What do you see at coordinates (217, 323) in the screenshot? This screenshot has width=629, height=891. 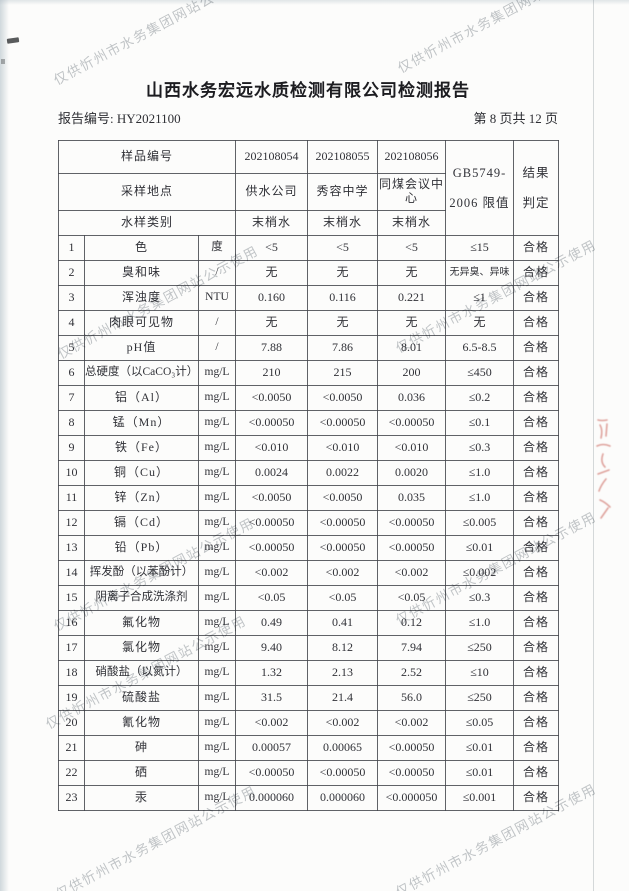 I see `unit: /` at bounding box center [217, 323].